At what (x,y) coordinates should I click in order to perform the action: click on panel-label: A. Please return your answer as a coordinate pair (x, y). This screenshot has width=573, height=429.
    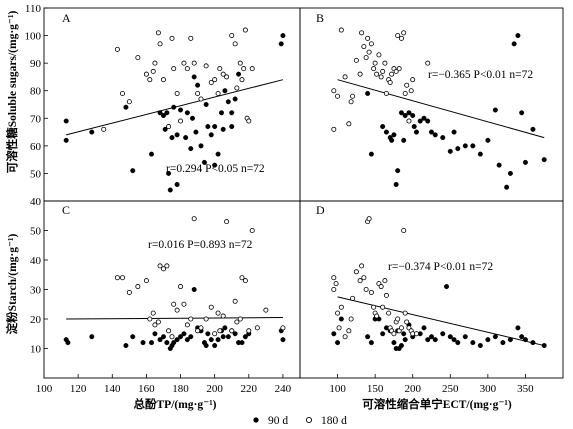
    Looking at the image, I should click on (66, 18).